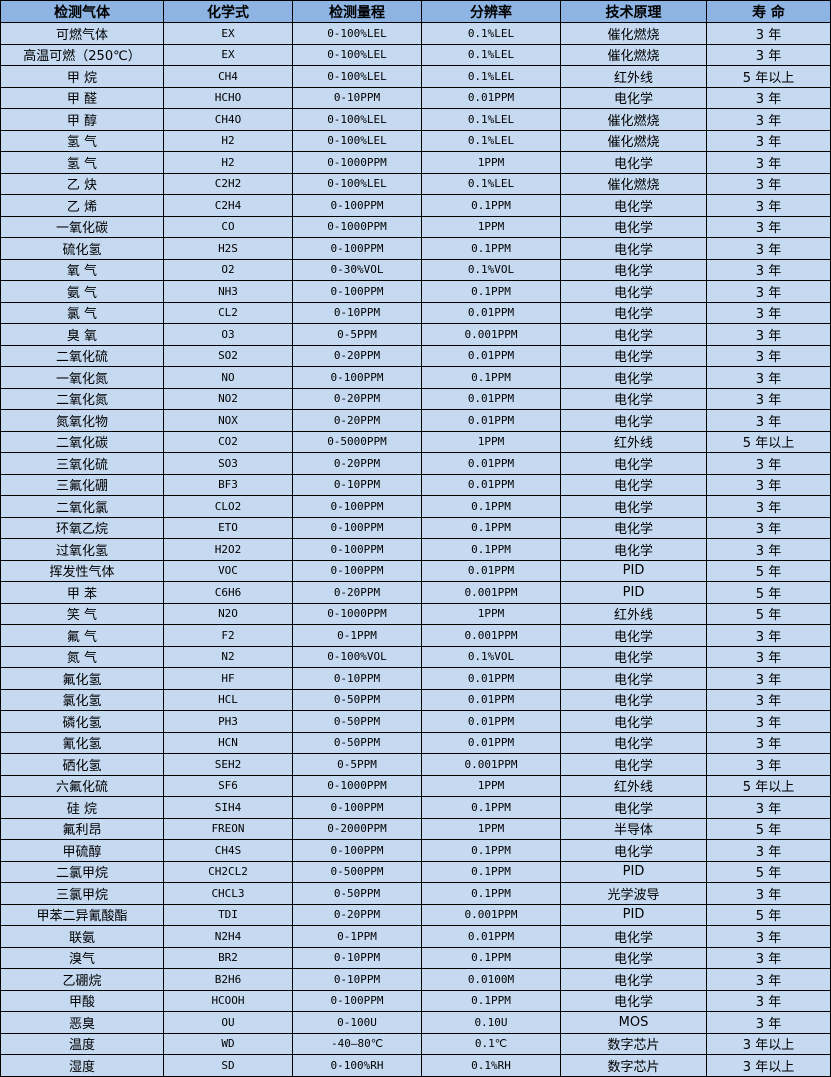 This screenshot has width=831, height=1077. I want to click on cell-principle: 催化燃烧, so click(633, 183).